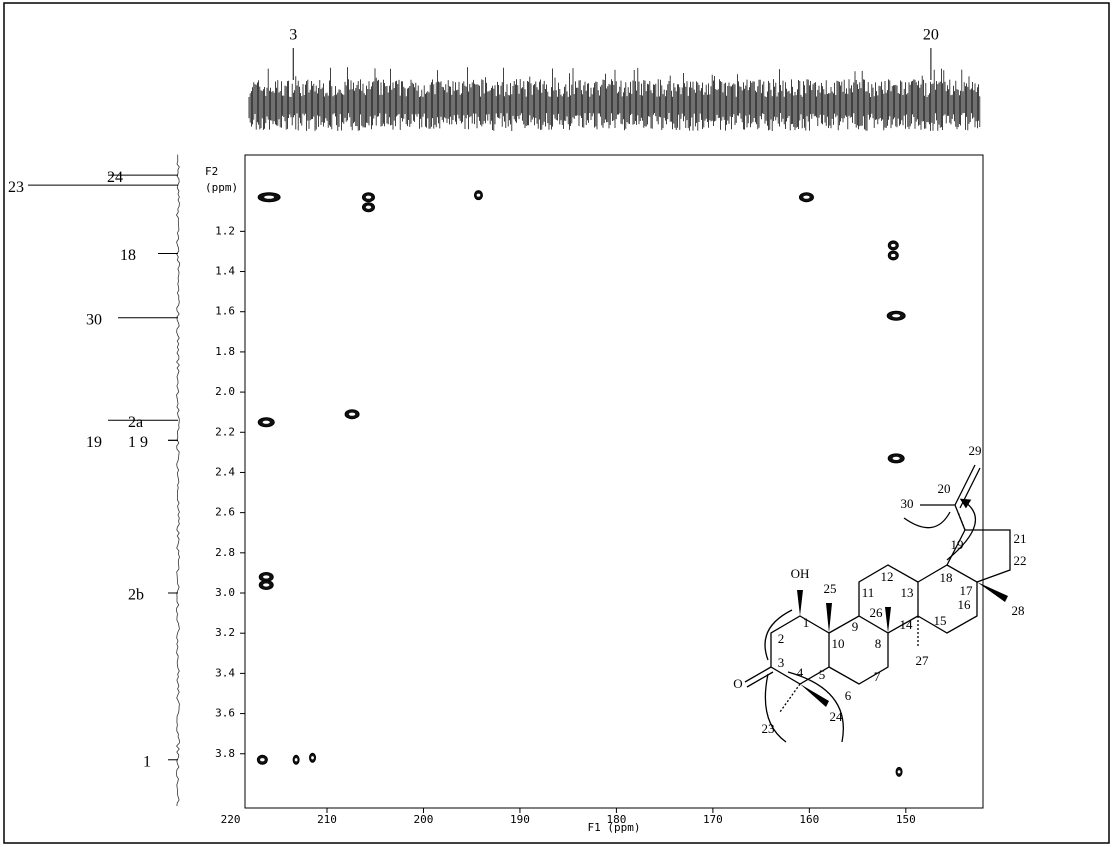 The width and height of the screenshot is (1113, 847). Describe the element at coordinates (225, 753) in the screenshot. I see `y-tick-label: 3.8` at that location.